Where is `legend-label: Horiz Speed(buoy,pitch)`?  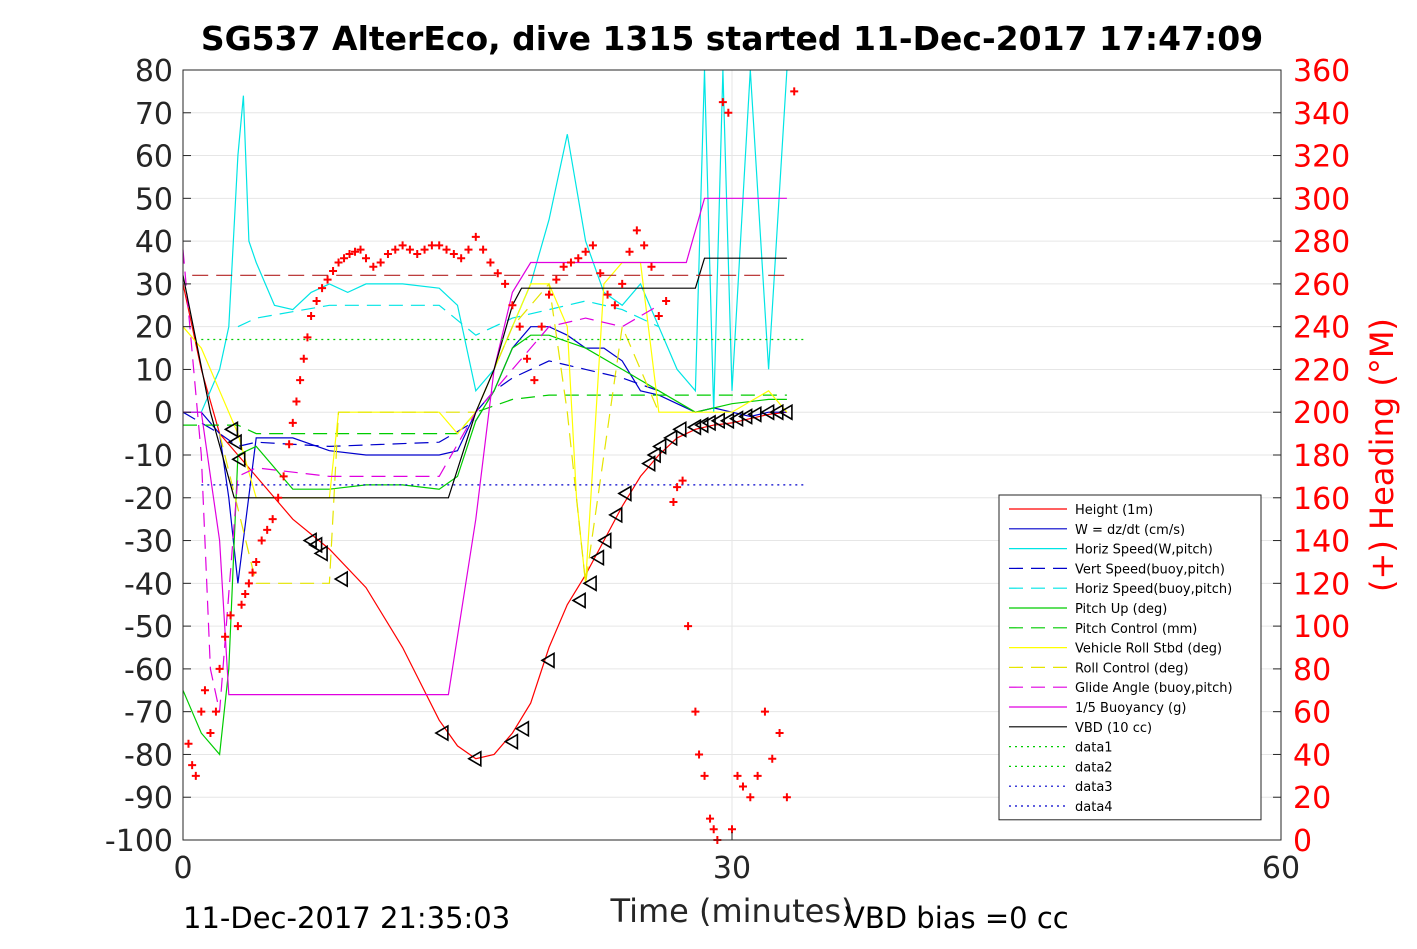 legend-label: Horiz Speed(buoy,pitch) is located at coordinates (1153, 589).